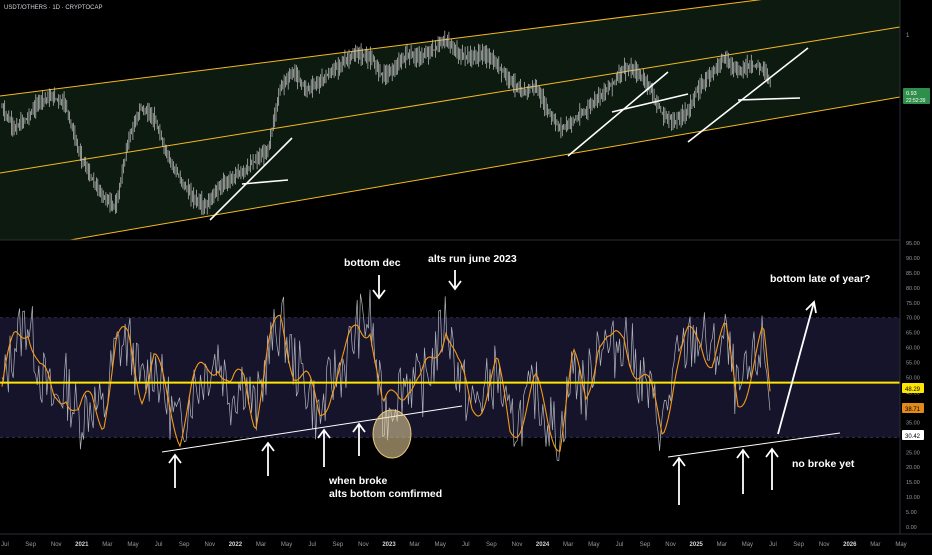  I want to click on rsi-axis-tick: 55.00, so click(913, 364).